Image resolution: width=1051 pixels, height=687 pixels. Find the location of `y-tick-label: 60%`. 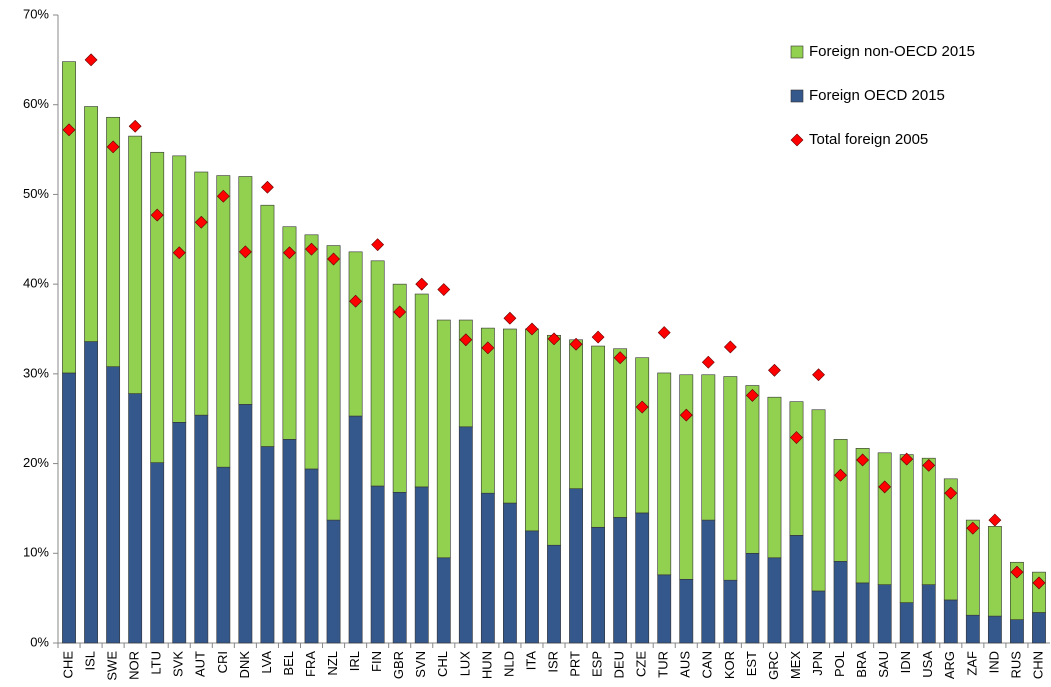

y-tick-label: 60% is located at coordinates (36, 103).